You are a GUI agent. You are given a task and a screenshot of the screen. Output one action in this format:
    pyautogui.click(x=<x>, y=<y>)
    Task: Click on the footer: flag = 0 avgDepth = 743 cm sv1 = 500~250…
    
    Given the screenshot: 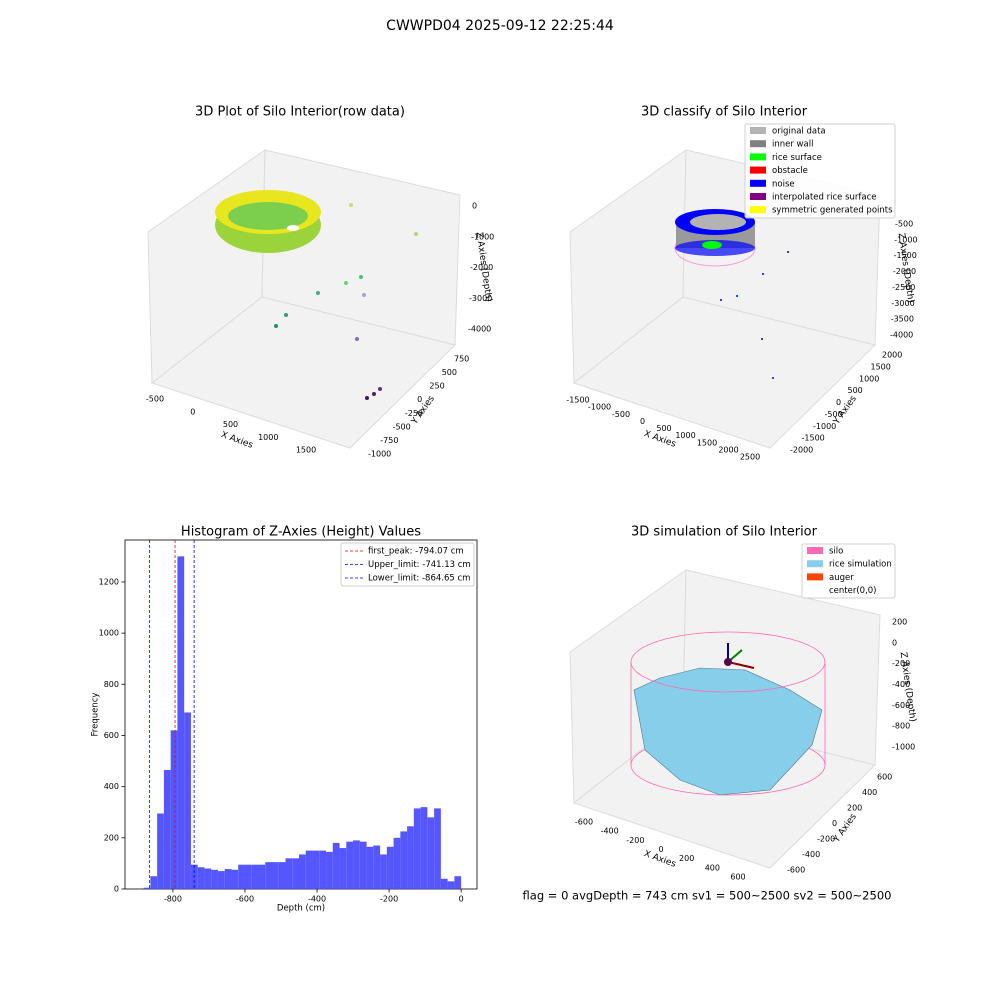 What is the action you would take?
    pyautogui.click(x=707, y=896)
    